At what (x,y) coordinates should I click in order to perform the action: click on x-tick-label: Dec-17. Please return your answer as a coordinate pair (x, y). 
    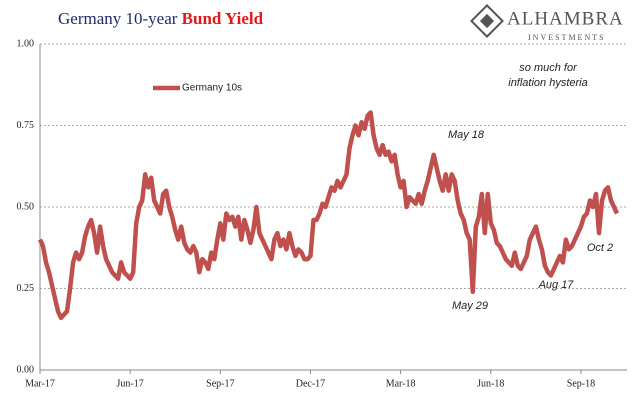
    Looking at the image, I should click on (310, 383).